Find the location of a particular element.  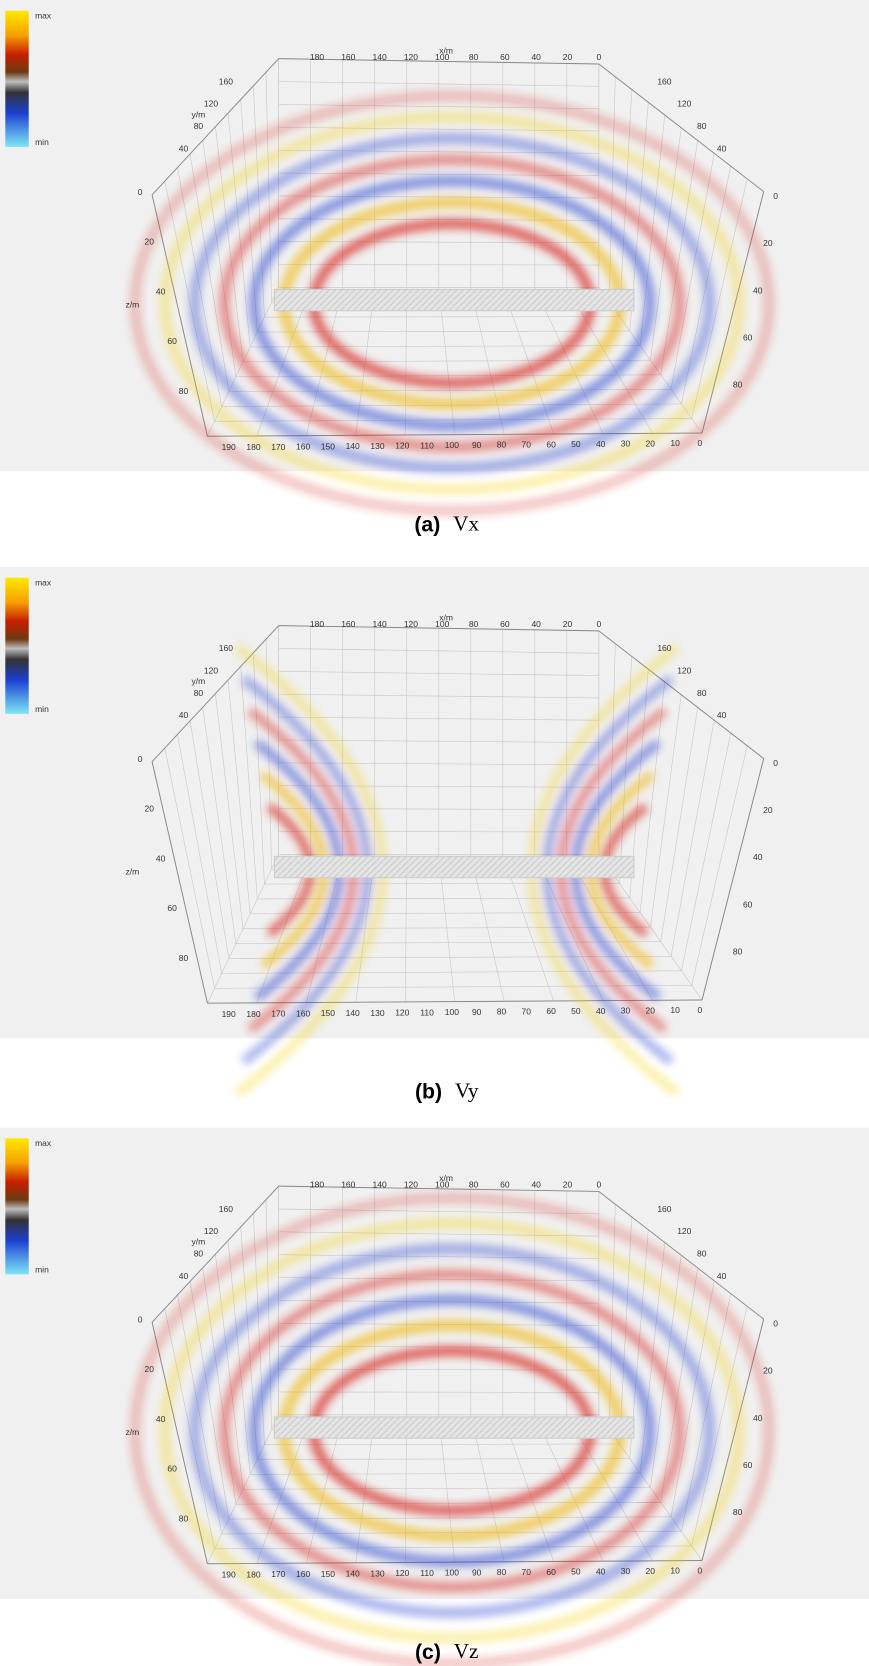

y-axis-label: y/m is located at coordinates (198, 681).